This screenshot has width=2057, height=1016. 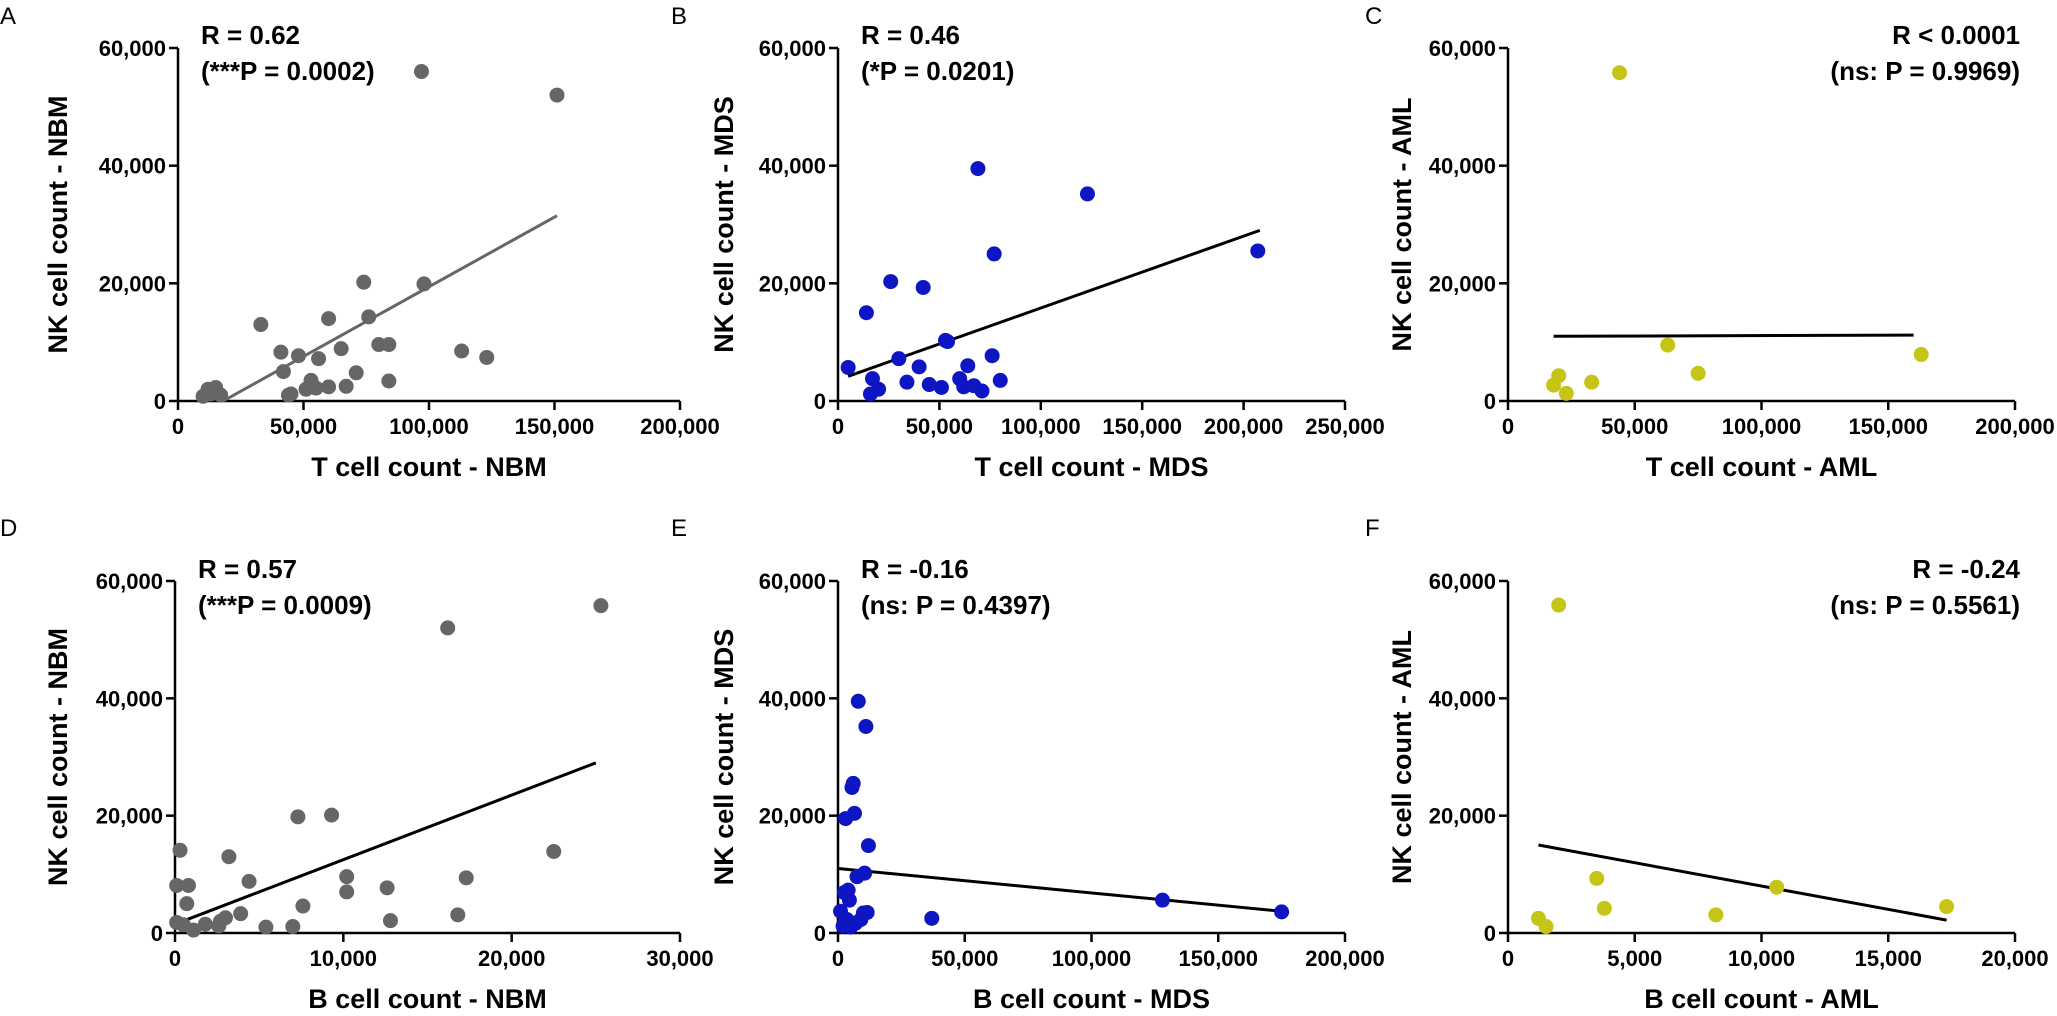 What do you see at coordinates (1091, 467) in the screenshot?
I see `x-axis-label: T cell count - MDS` at bounding box center [1091, 467].